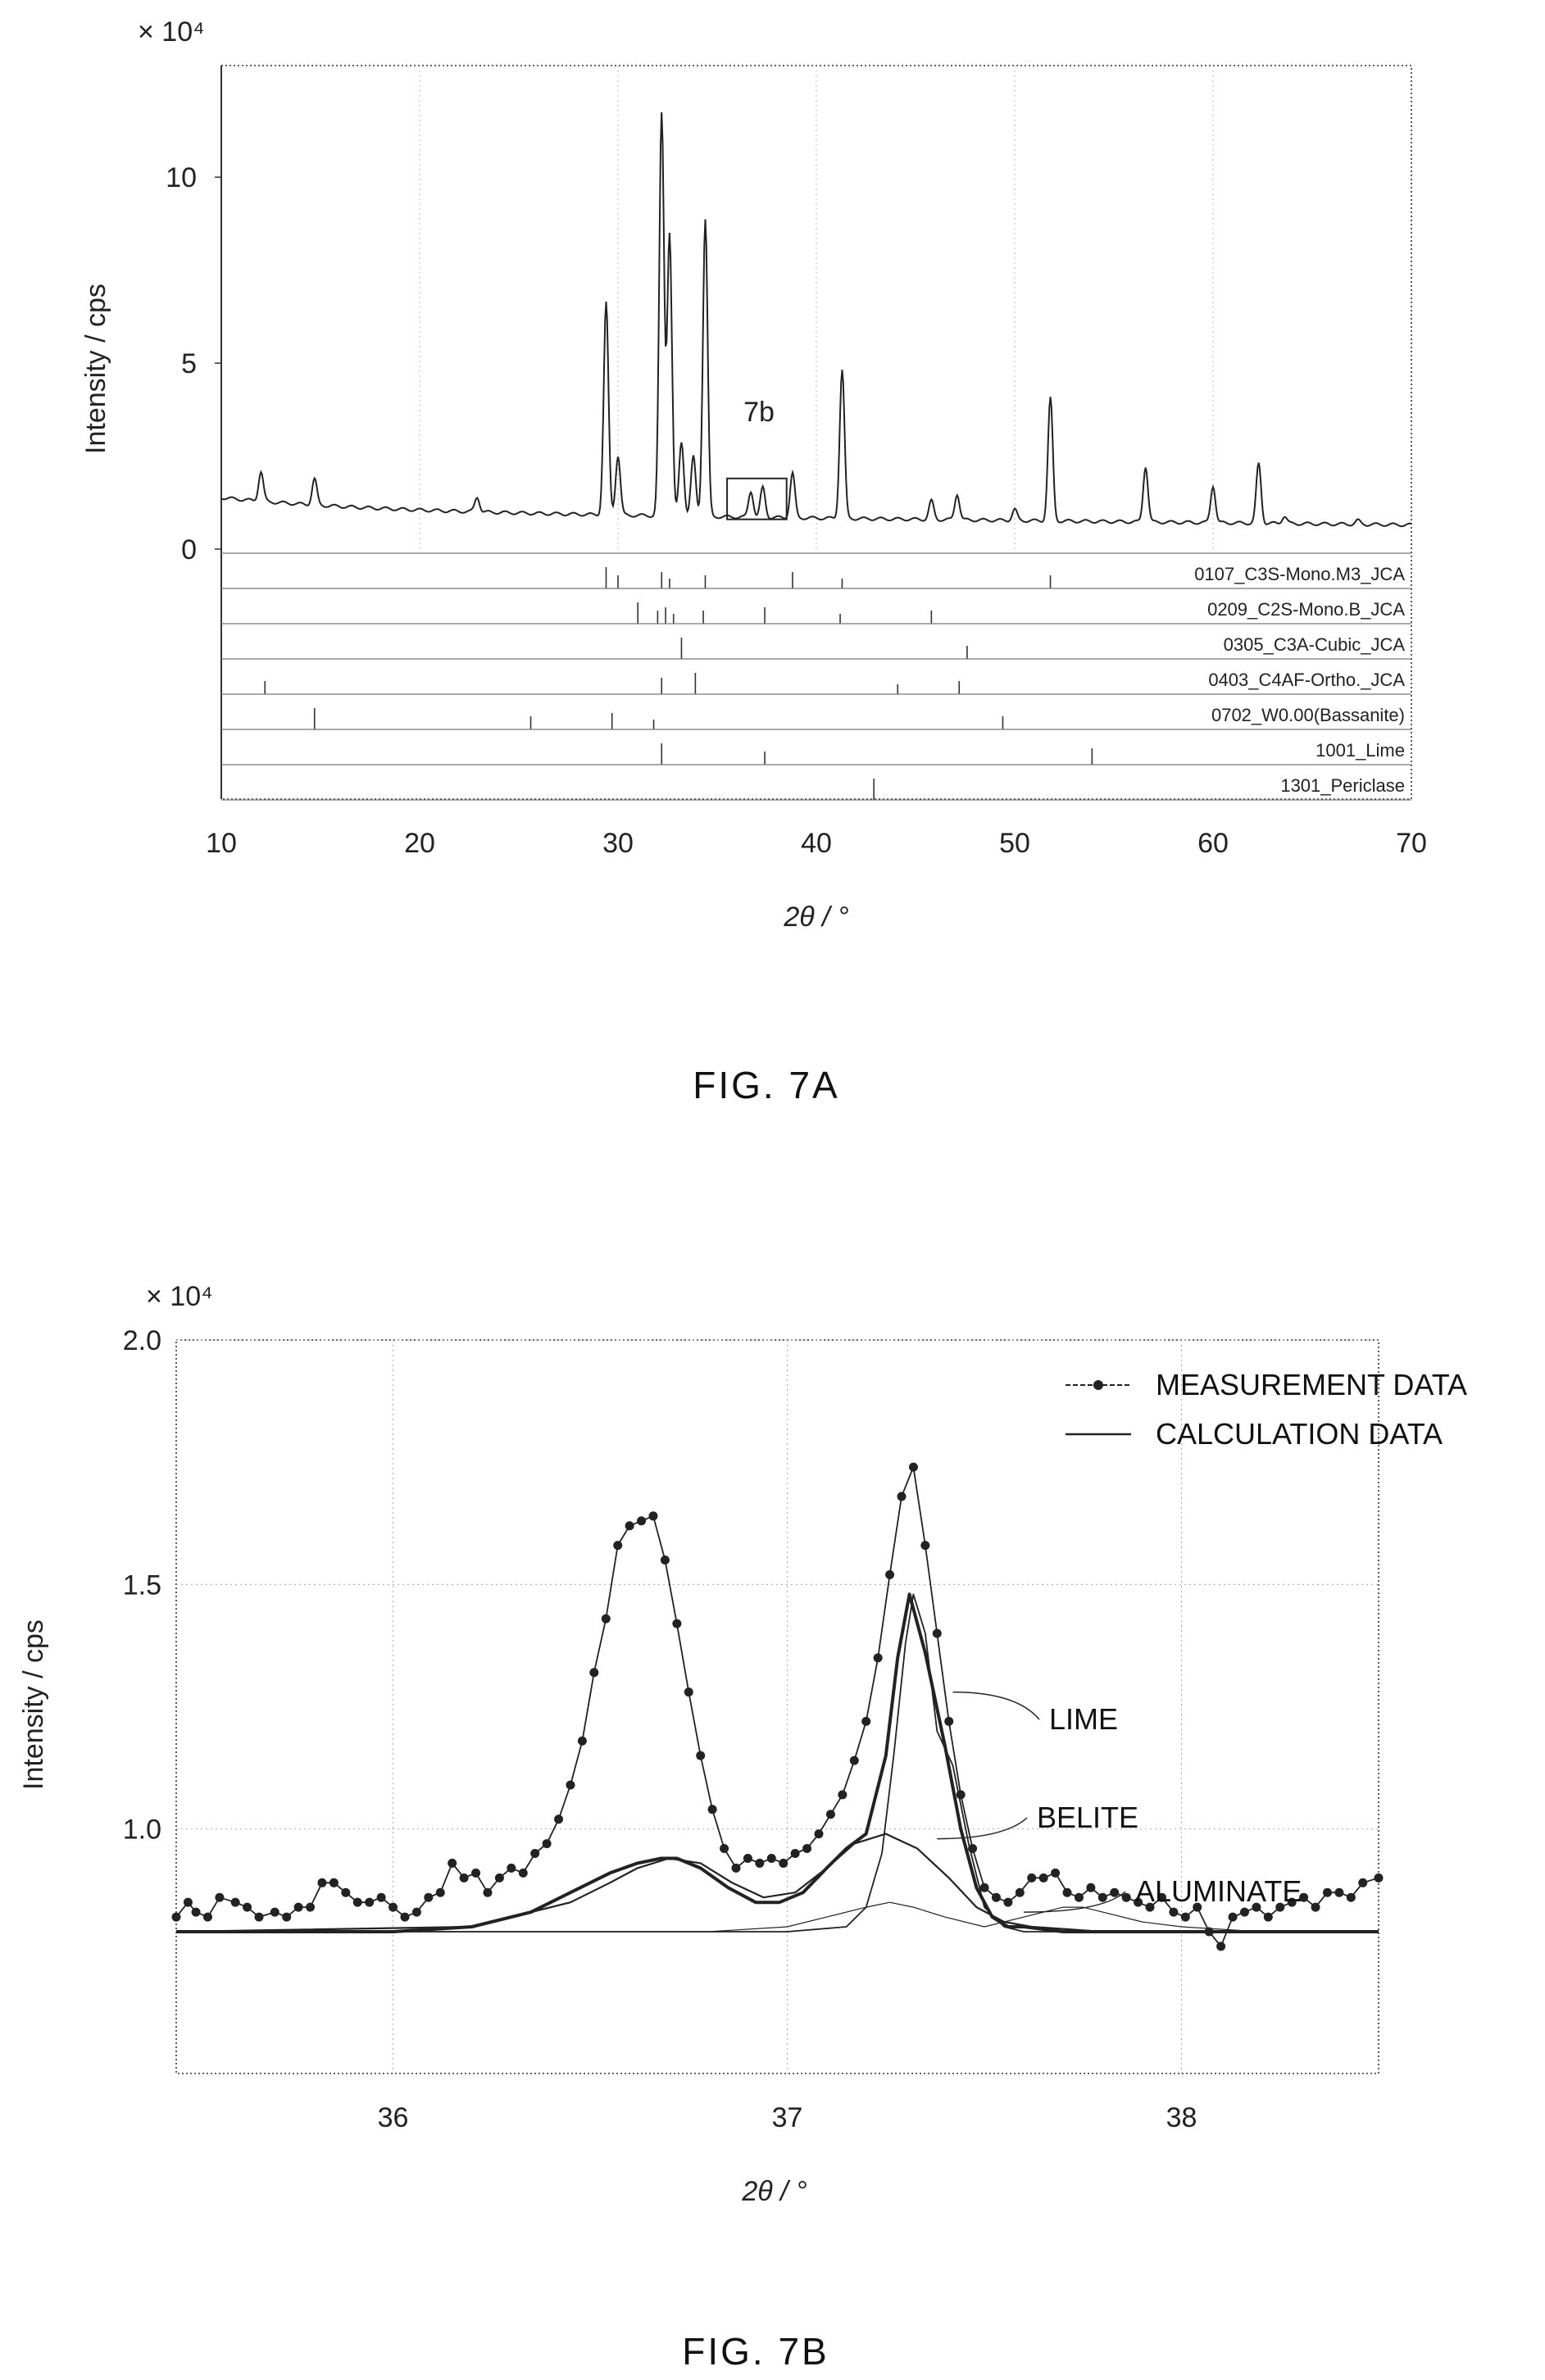 The width and height of the screenshot is (1545, 2380). Describe the element at coordinates (33, 1705) in the screenshot. I see `fig7b-y-axis-title: Intensity / cps` at that location.